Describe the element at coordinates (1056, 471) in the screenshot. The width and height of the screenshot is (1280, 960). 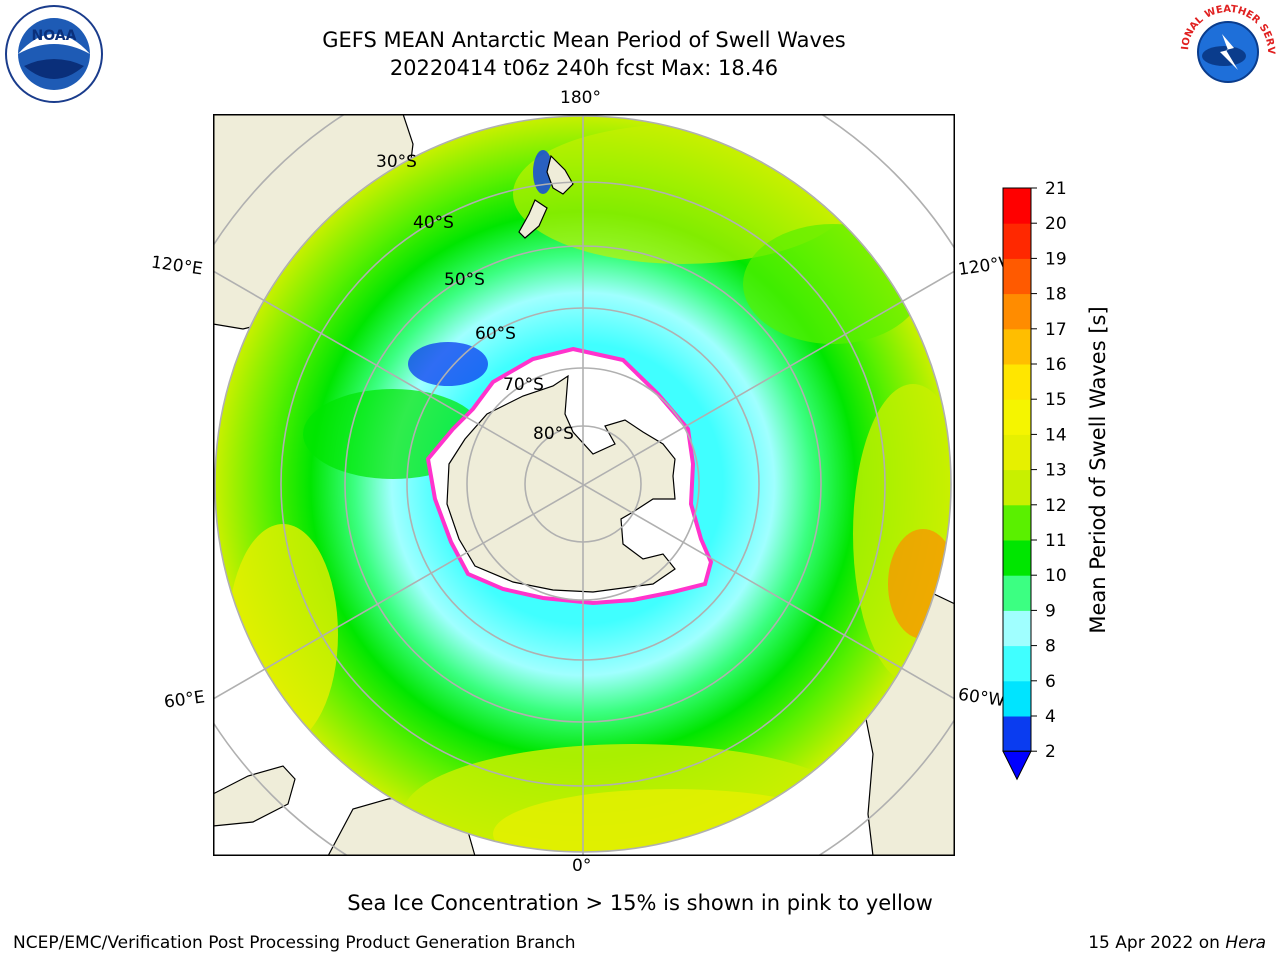
I see `colorbar-tick-label: 13` at that location.